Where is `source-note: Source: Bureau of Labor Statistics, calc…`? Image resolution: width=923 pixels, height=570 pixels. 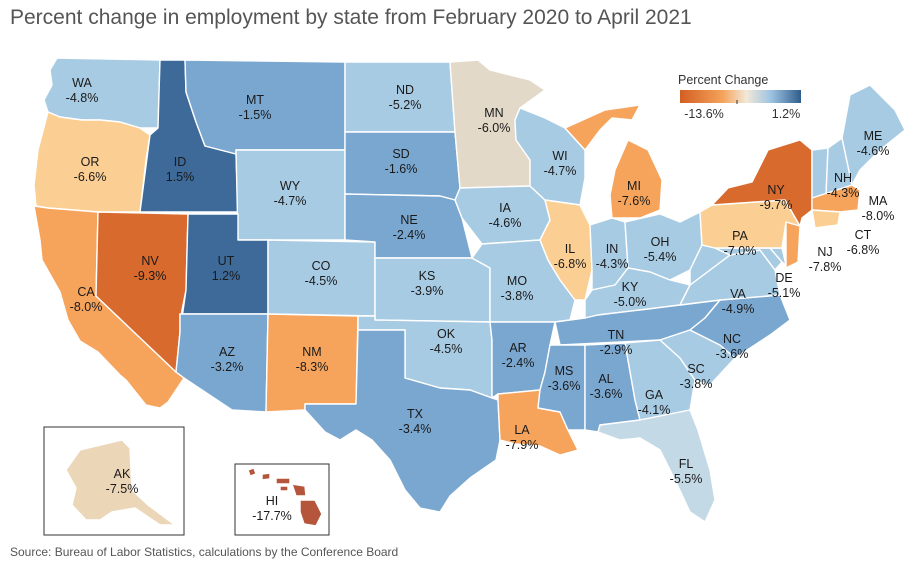 source-note: Source: Bureau of Labor Statistics, calc… is located at coordinates (204, 552).